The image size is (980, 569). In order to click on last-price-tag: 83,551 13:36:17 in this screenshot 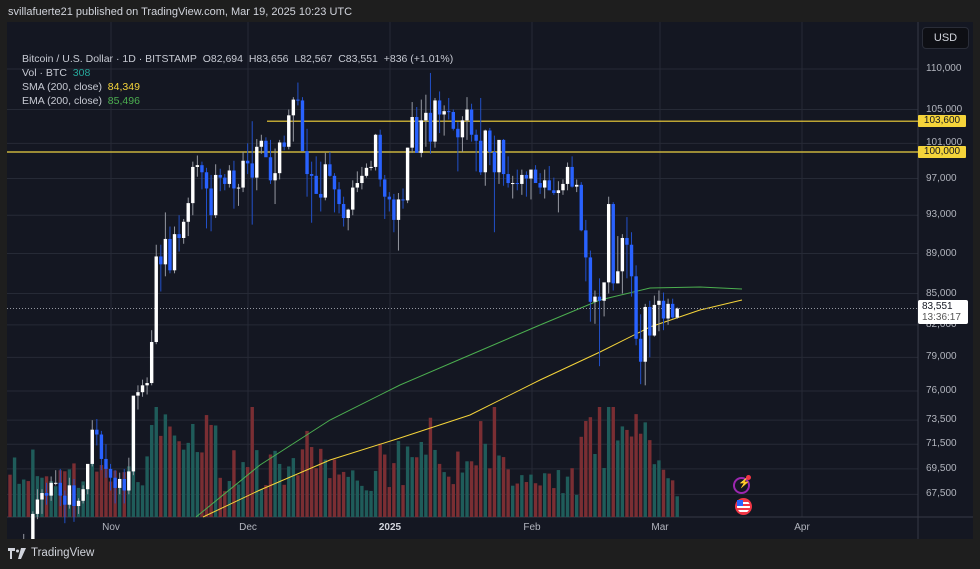, I will do `click(943, 312)`.